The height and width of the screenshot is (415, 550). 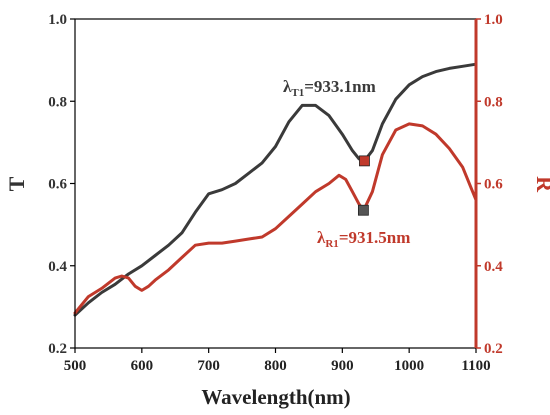 I want to click on annotation-r1-lambda: λ, so click(x=321, y=237).